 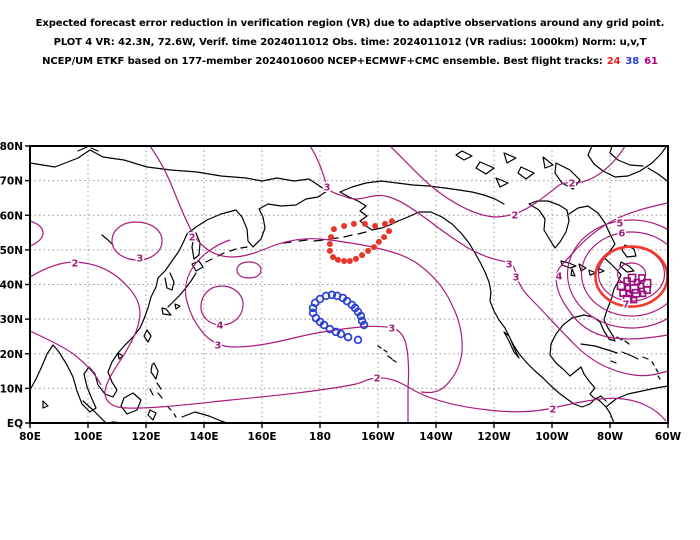 What do you see at coordinates (369, 211) in the screenshot?
I see `coast-alaska` at bounding box center [369, 211].